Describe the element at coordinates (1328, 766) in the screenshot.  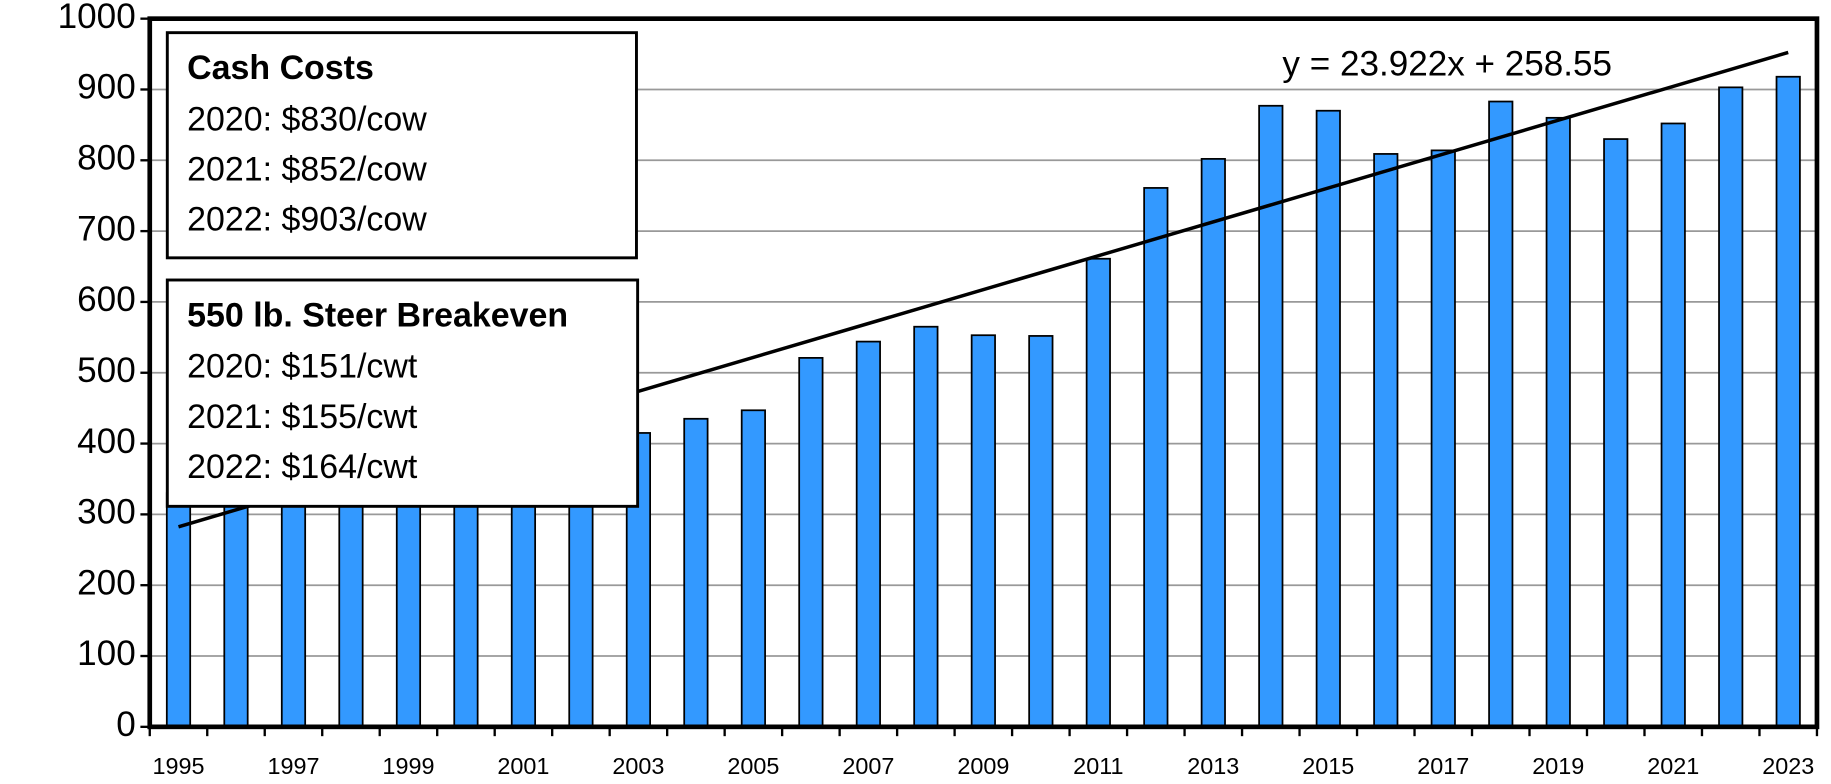
I see `x-tick-label: 2015` at that location.